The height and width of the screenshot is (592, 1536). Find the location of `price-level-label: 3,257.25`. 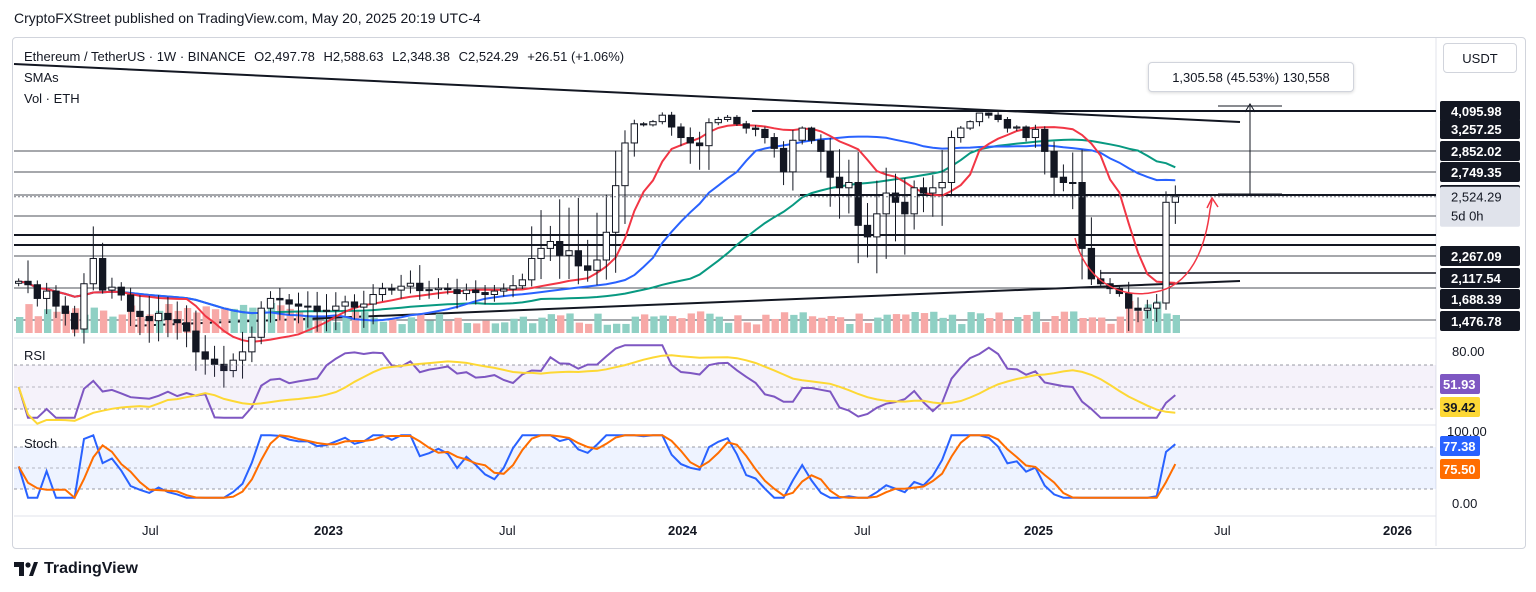

price-level-label: 3,257.25 is located at coordinates (1476, 129).